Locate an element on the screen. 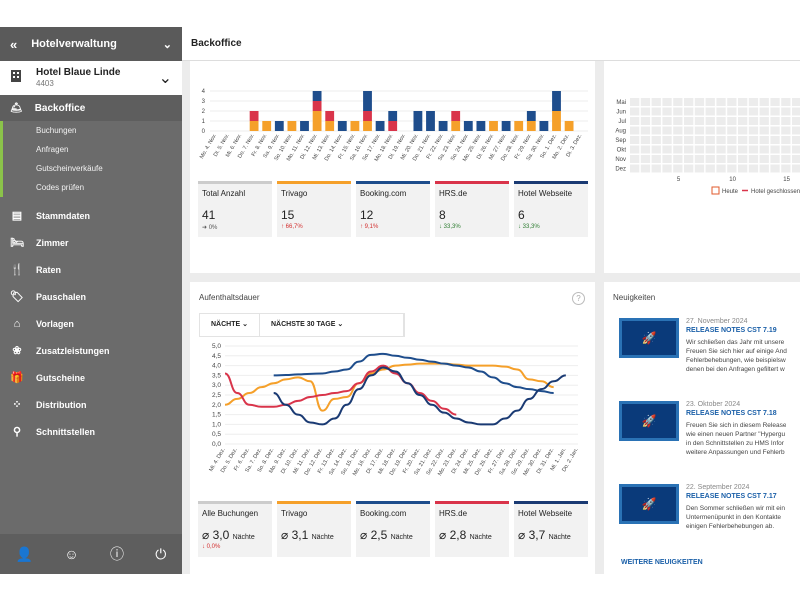 The width and height of the screenshot is (800, 600). submenu-item-gutscheinverkaeufe: Gutscheinverkäufe is located at coordinates (69, 168).